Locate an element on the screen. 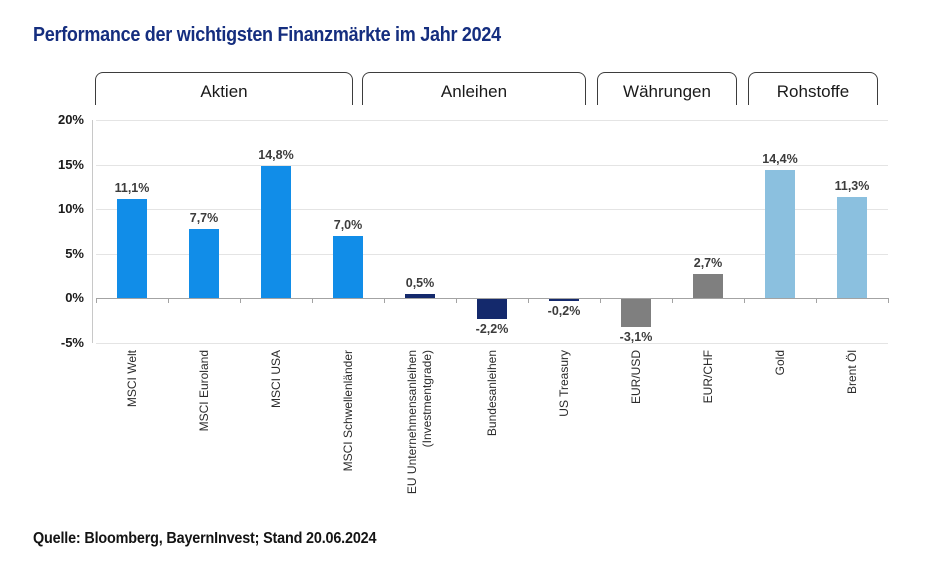 Image resolution: width=930 pixels, height=561 pixels. value-label-brent-l: 11,3% is located at coordinates (852, 186).